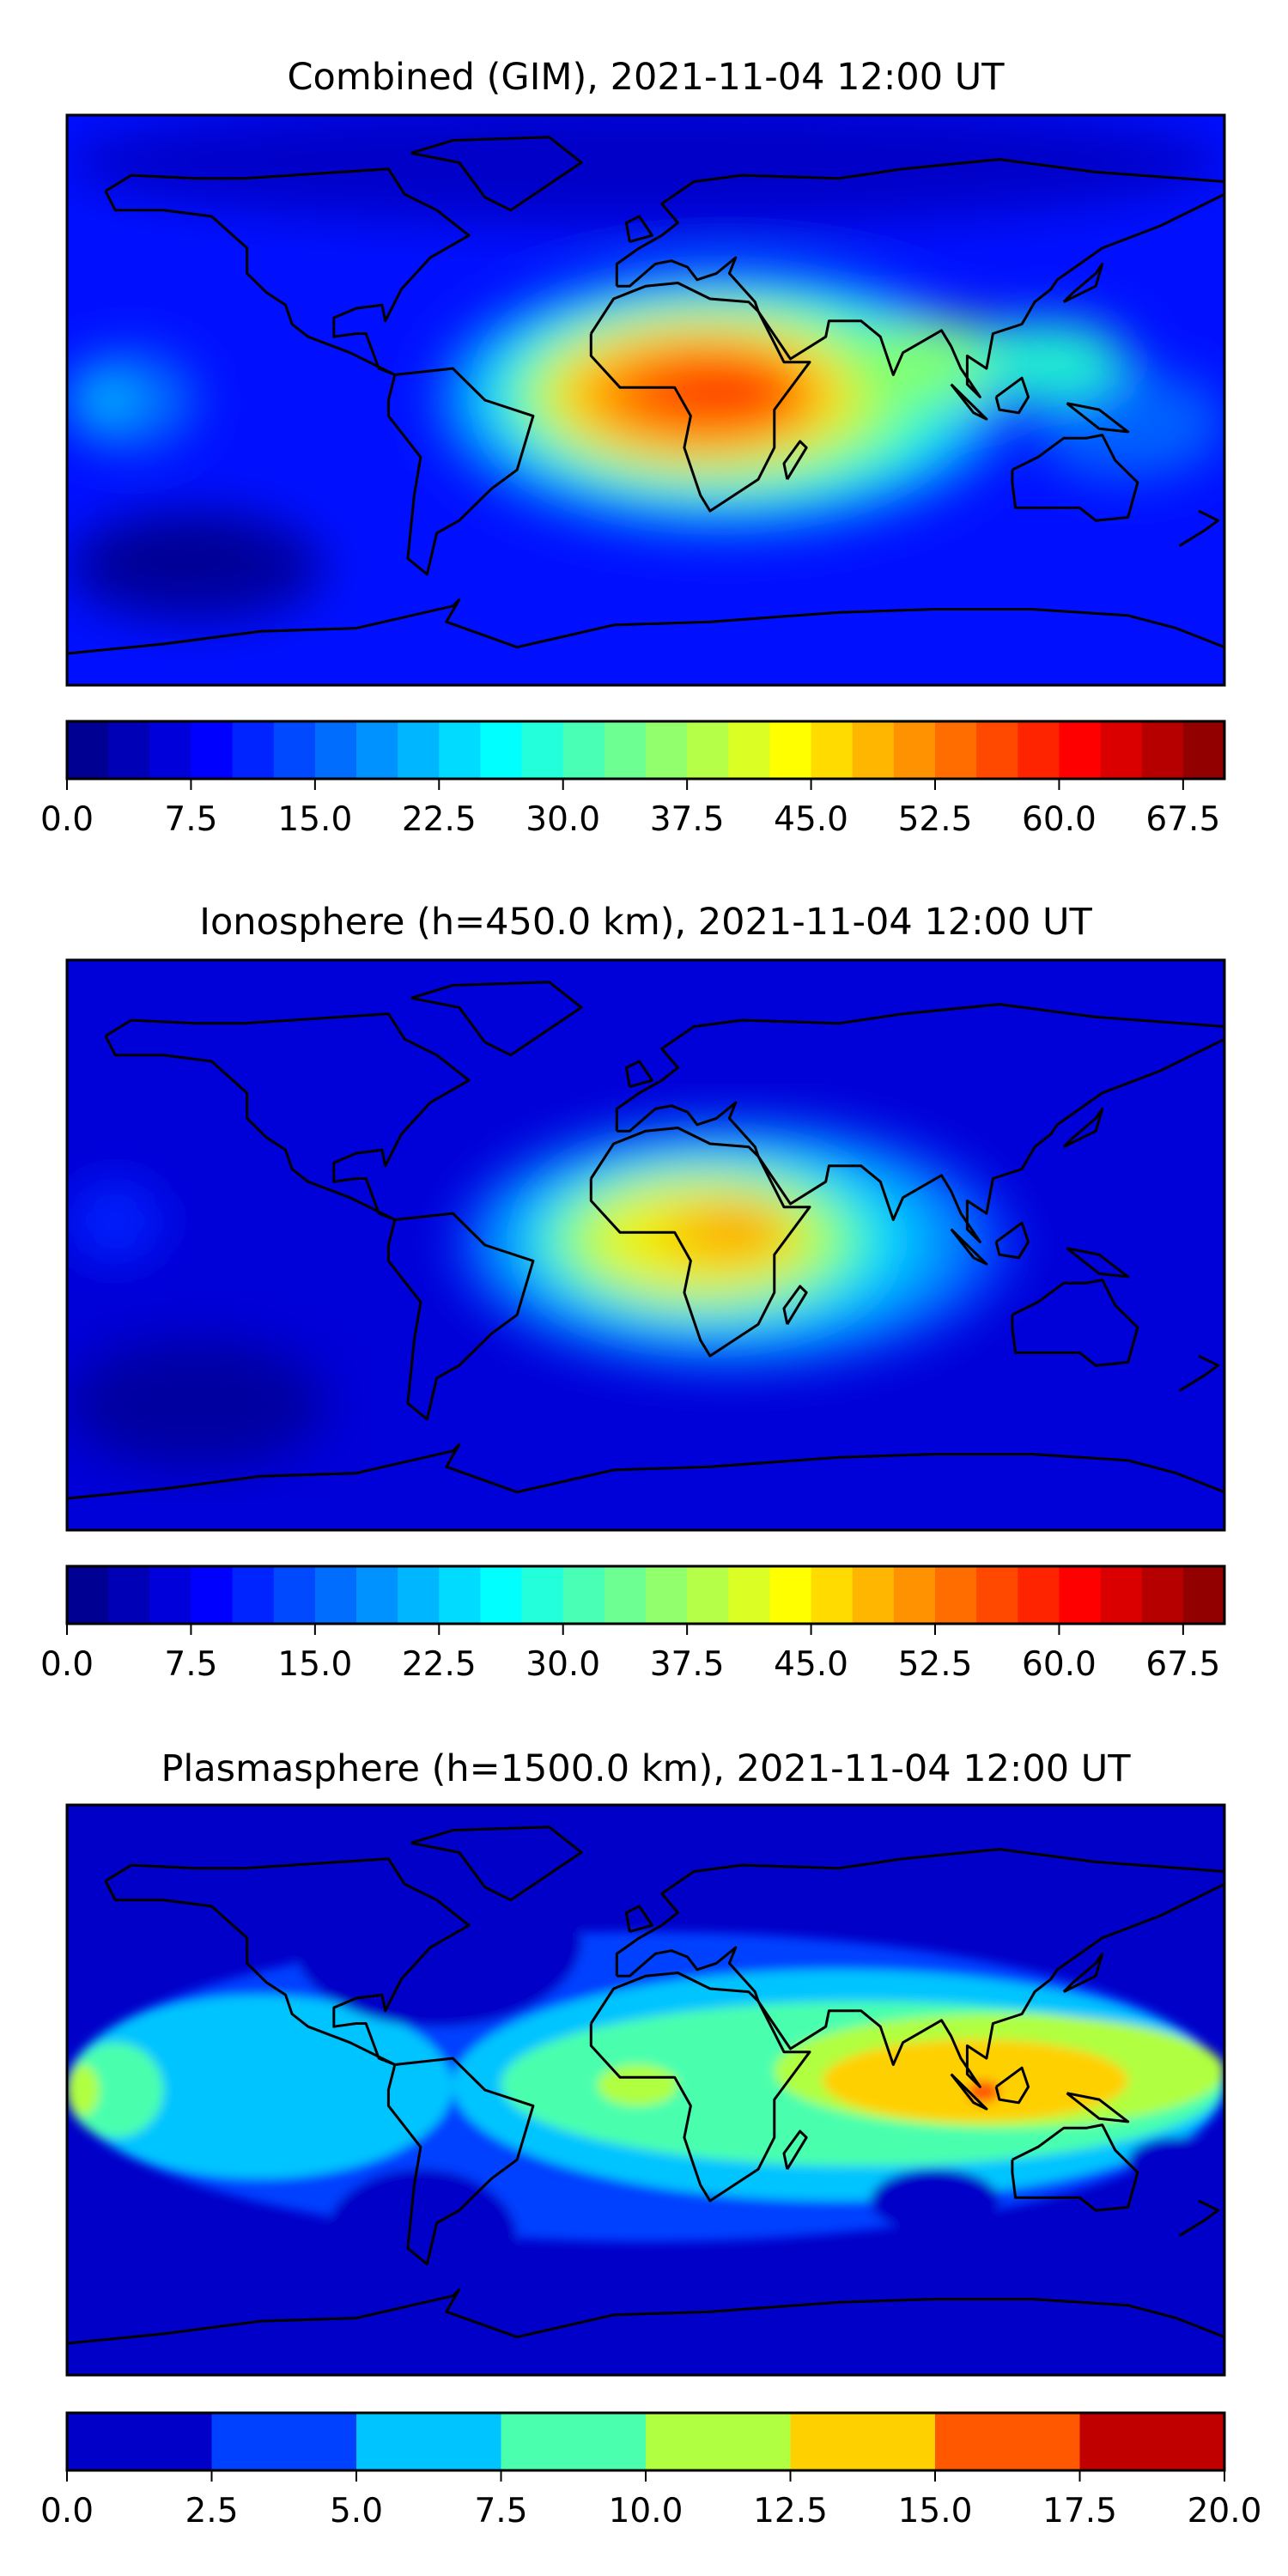 The width and height of the screenshot is (1288, 2576). What do you see at coordinates (461, 1316) in the screenshot?
I see `coastline-samerica` at bounding box center [461, 1316].